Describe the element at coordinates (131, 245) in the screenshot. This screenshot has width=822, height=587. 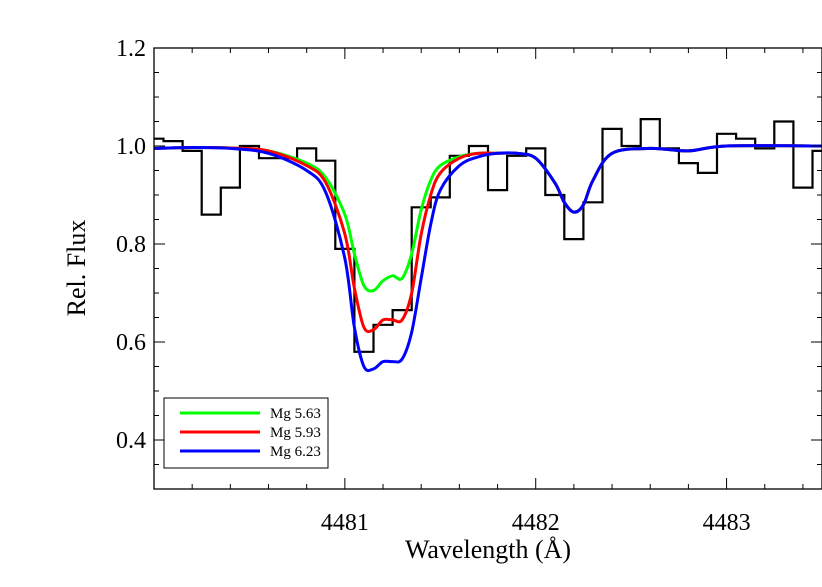
I see `y-tick-label: 0.8` at that location.